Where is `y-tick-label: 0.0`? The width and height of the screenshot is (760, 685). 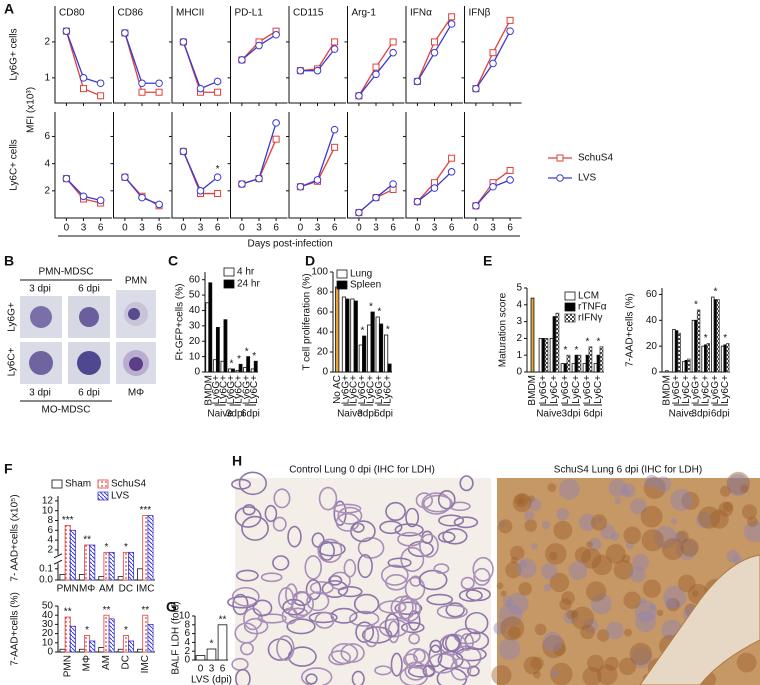 y-tick-label: 0.0 is located at coordinates (46, 580).